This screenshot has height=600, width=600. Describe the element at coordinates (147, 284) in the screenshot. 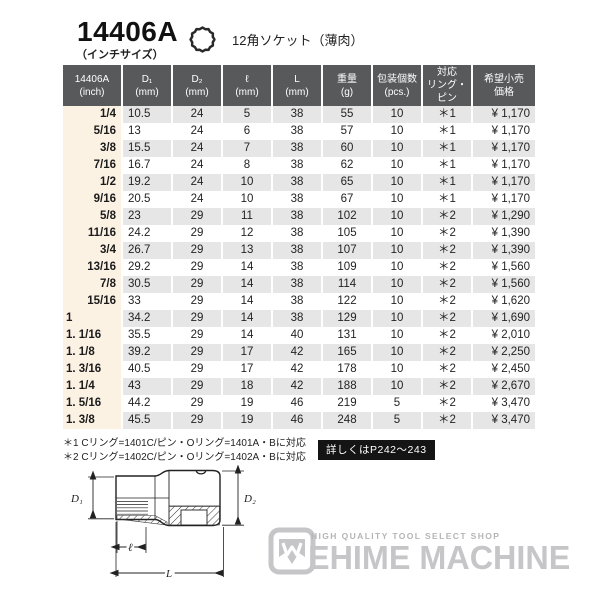

I see `value-cell: 30.5` at that location.